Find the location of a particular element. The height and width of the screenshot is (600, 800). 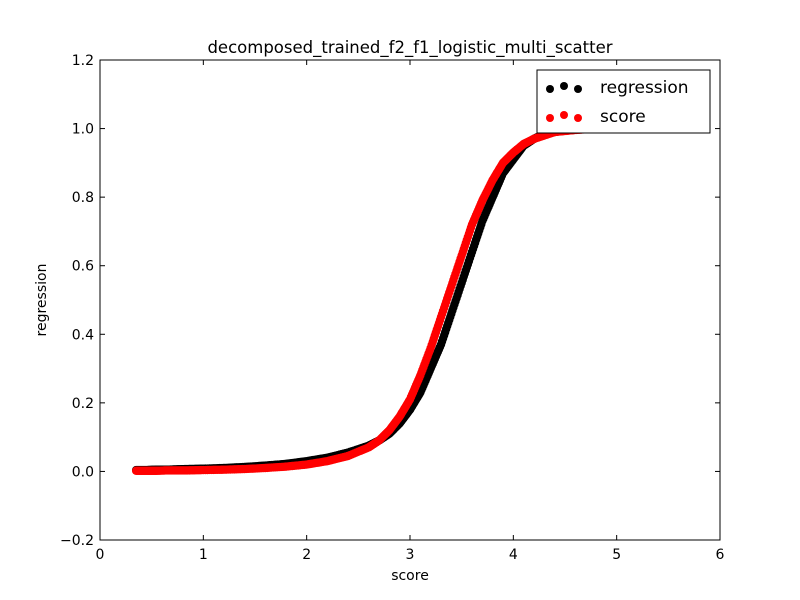

legend-label: regression is located at coordinates (644, 88).